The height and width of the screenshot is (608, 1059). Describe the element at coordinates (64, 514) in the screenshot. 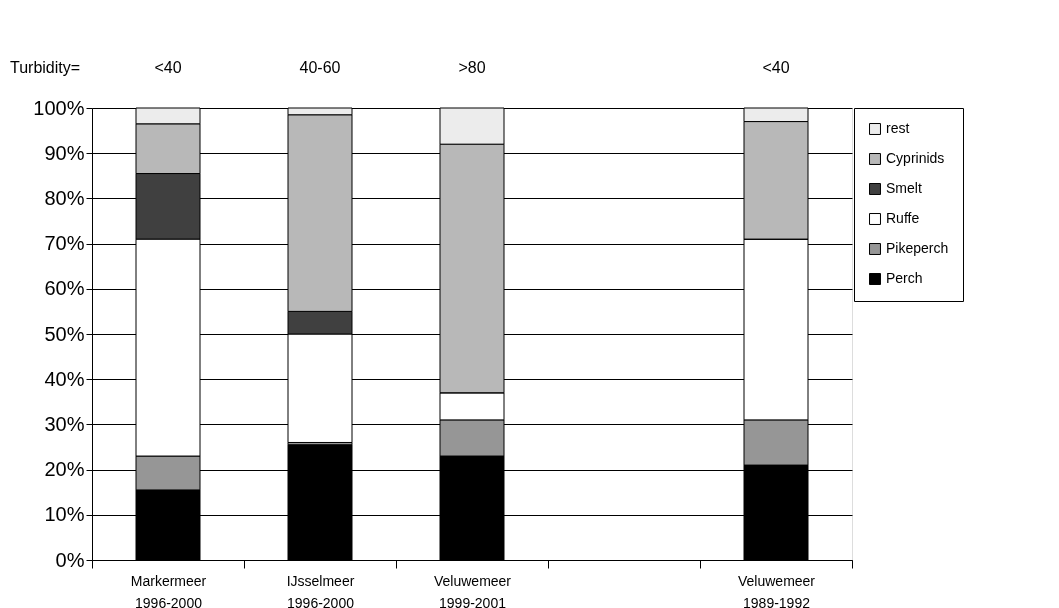

I see `y-tick-label: 10%` at that location.